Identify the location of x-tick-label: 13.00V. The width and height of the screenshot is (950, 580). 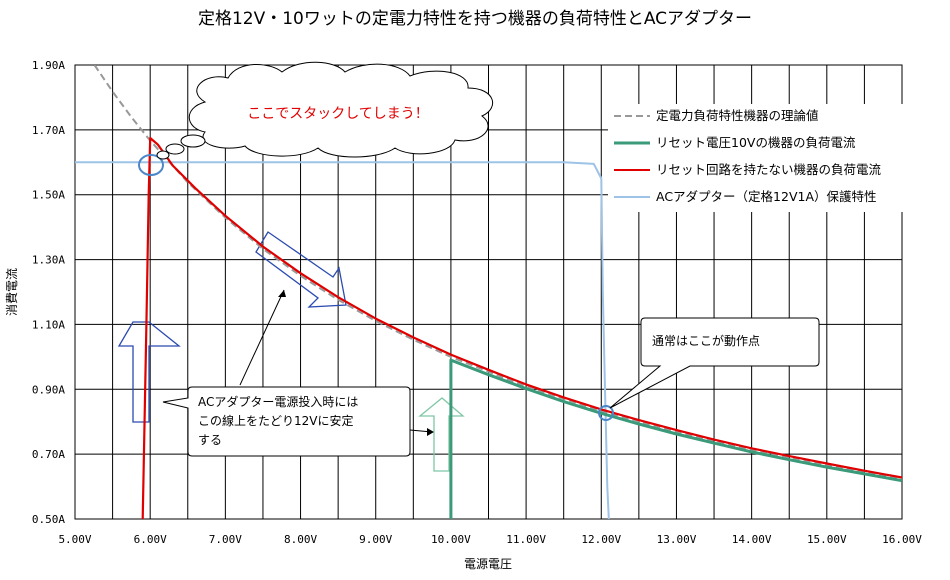
(677, 539).